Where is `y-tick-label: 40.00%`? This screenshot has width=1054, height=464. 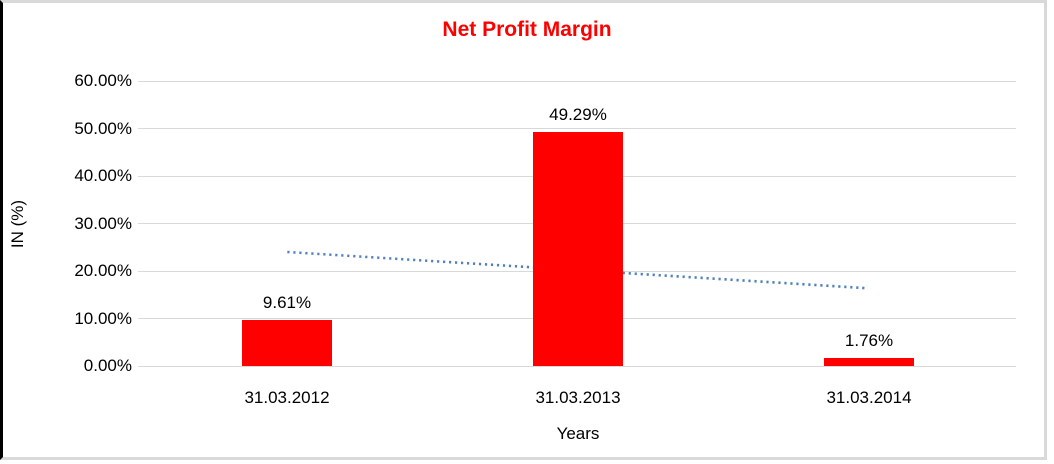 y-tick-label: 40.00% is located at coordinates (103, 175).